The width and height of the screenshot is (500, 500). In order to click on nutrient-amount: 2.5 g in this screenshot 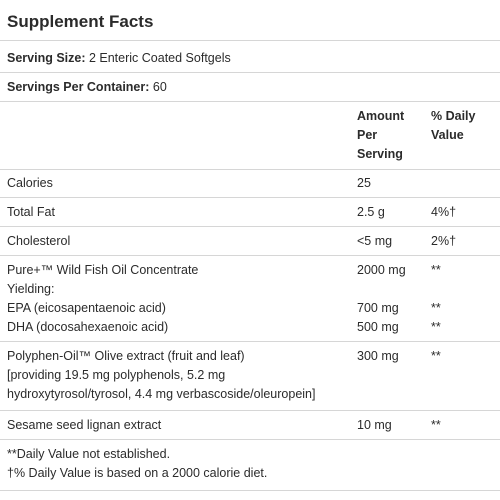, I will do `click(371, 212)`.